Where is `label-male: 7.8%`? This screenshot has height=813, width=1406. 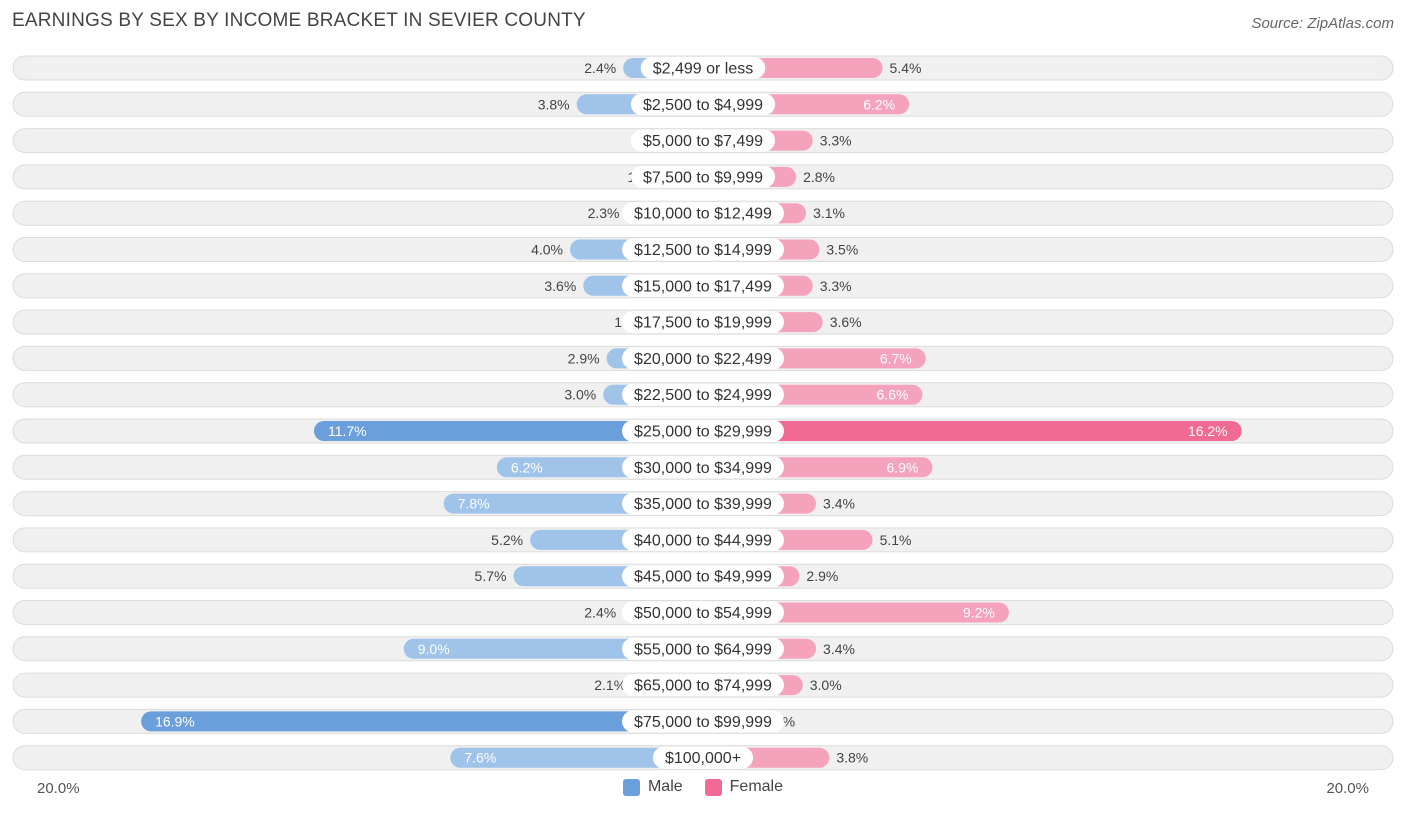
label-male: 7.8% is located at coordinates (474, 504).